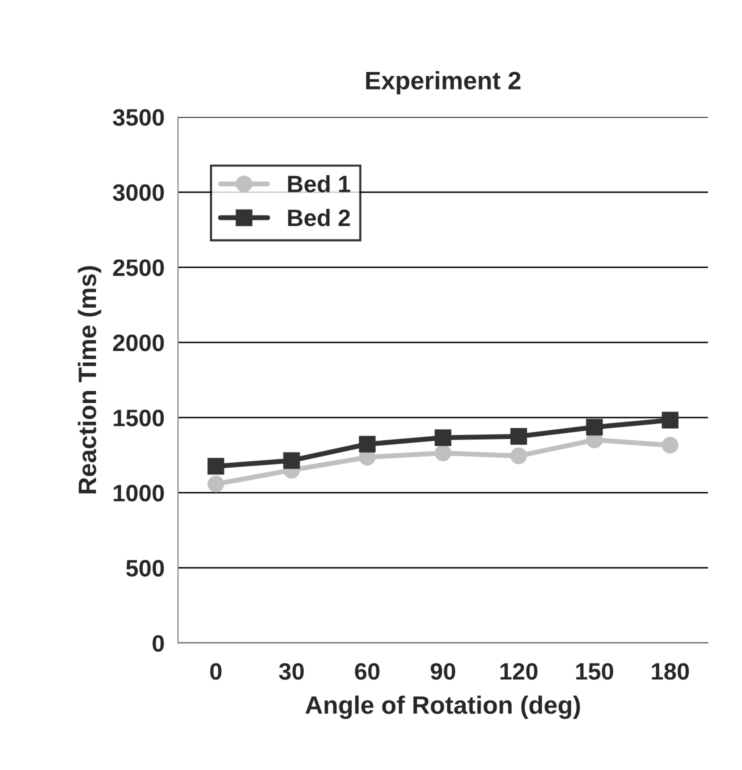 This screenshot has height=770, width=742. What do you see at coordinates (442, 707) in the screenshot?
I see `x-axis-title: Angle of Rotation (deg)` at bounding box center [442, 707].